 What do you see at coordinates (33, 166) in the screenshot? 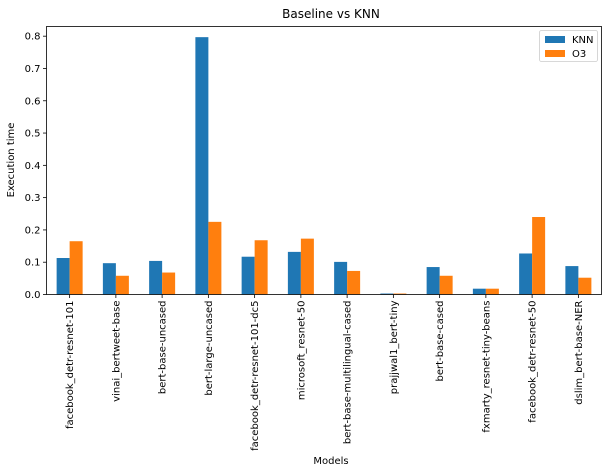
I see `y-tick-label: 0.4` at bounding box center [33, 166].